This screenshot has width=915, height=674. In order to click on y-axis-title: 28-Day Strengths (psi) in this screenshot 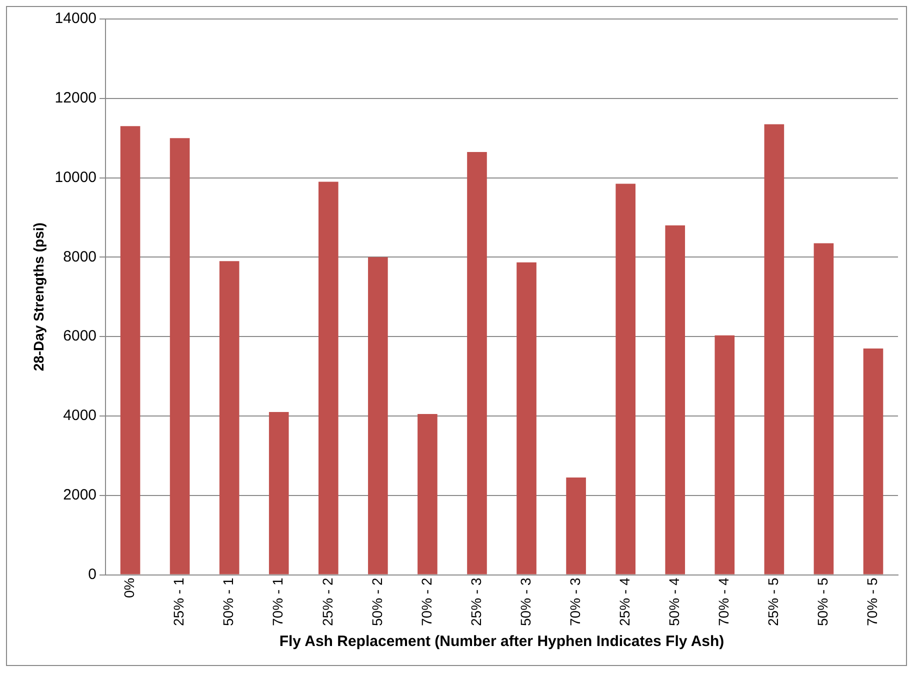, I will do `click(38, 297)`.